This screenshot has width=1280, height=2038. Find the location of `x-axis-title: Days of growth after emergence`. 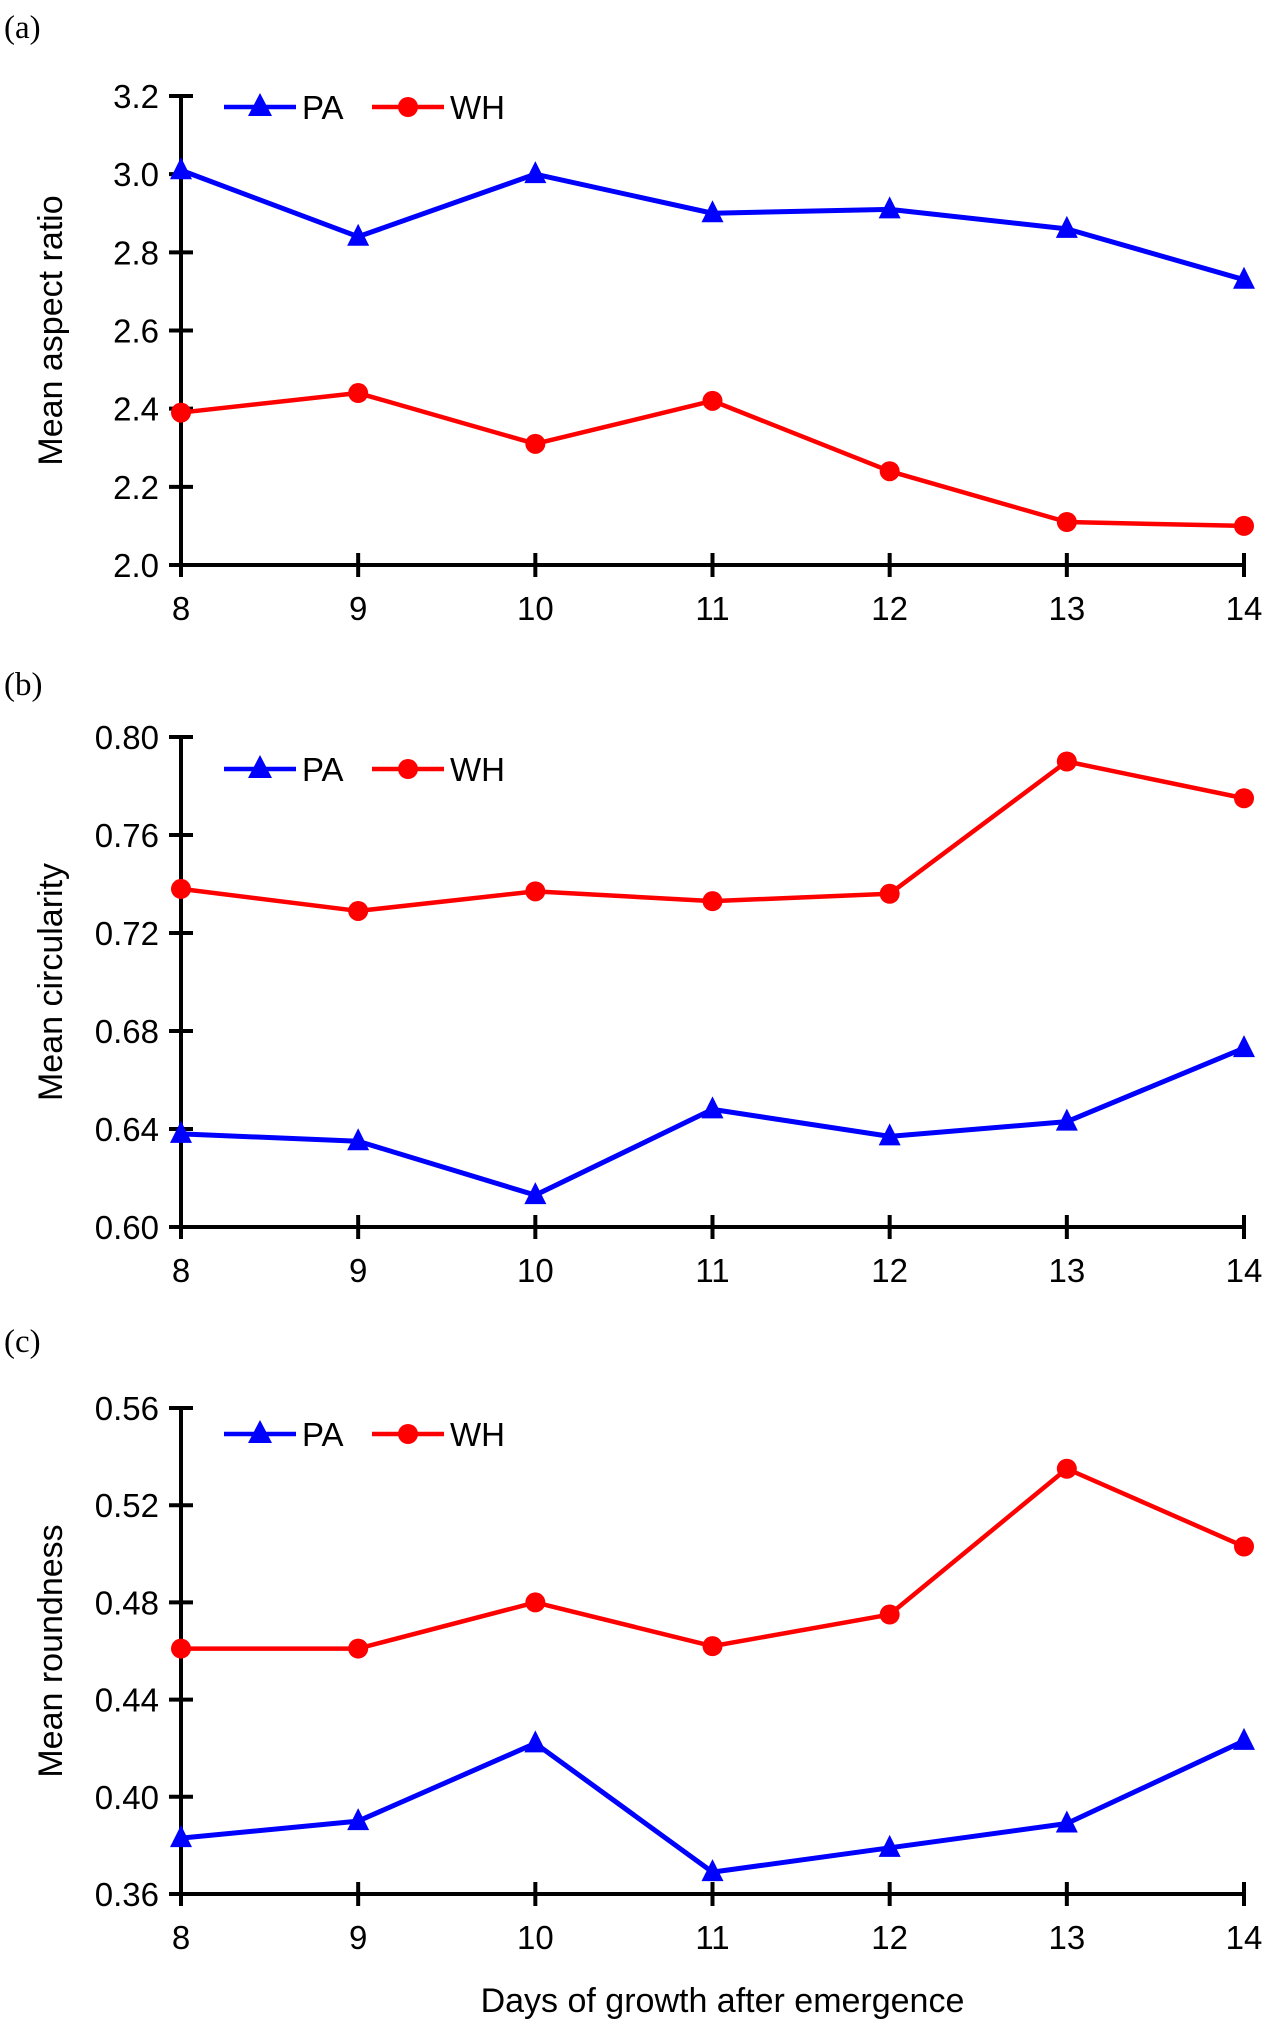

x-axis-title: Days of growth after emergence is located at coordinates (723, 2001).